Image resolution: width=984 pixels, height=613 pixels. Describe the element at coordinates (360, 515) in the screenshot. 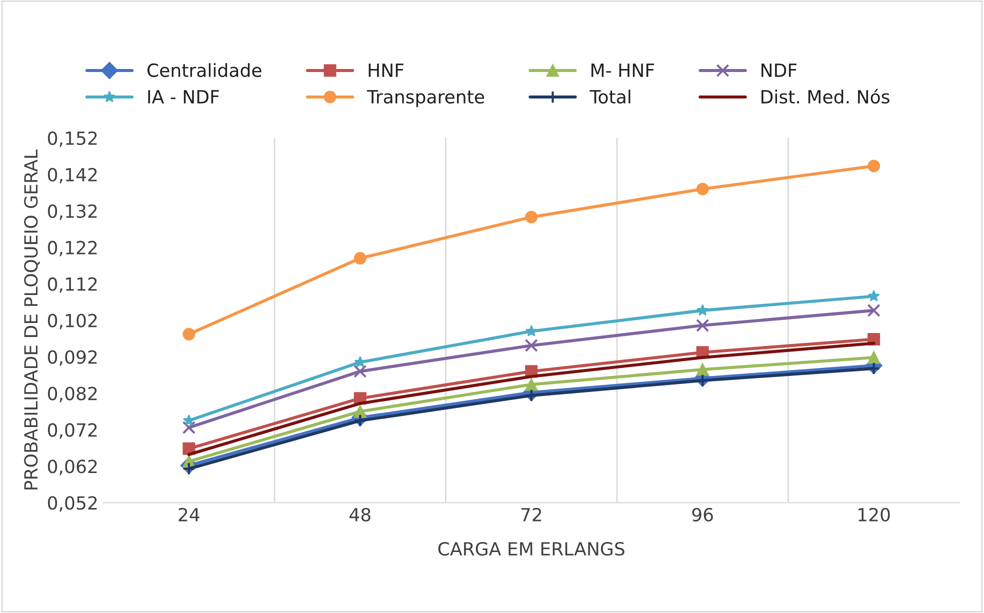

I see `x-tick-label: 48` at that location.